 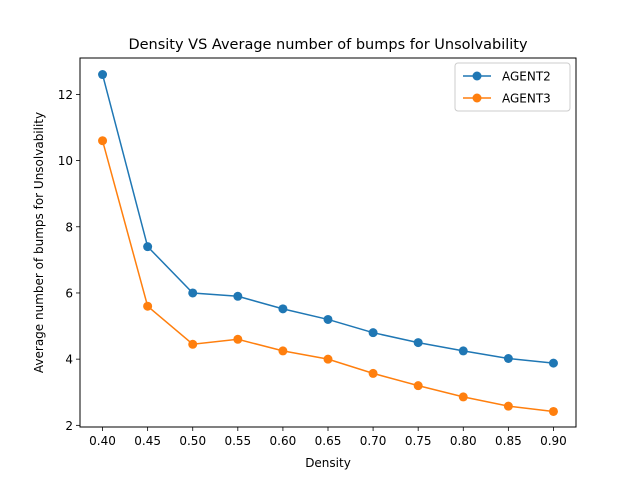 What do you see at coordinates (477, 98) in the screenshot?
I see `legend-marker-agent3` at bounding box center [477, 98].